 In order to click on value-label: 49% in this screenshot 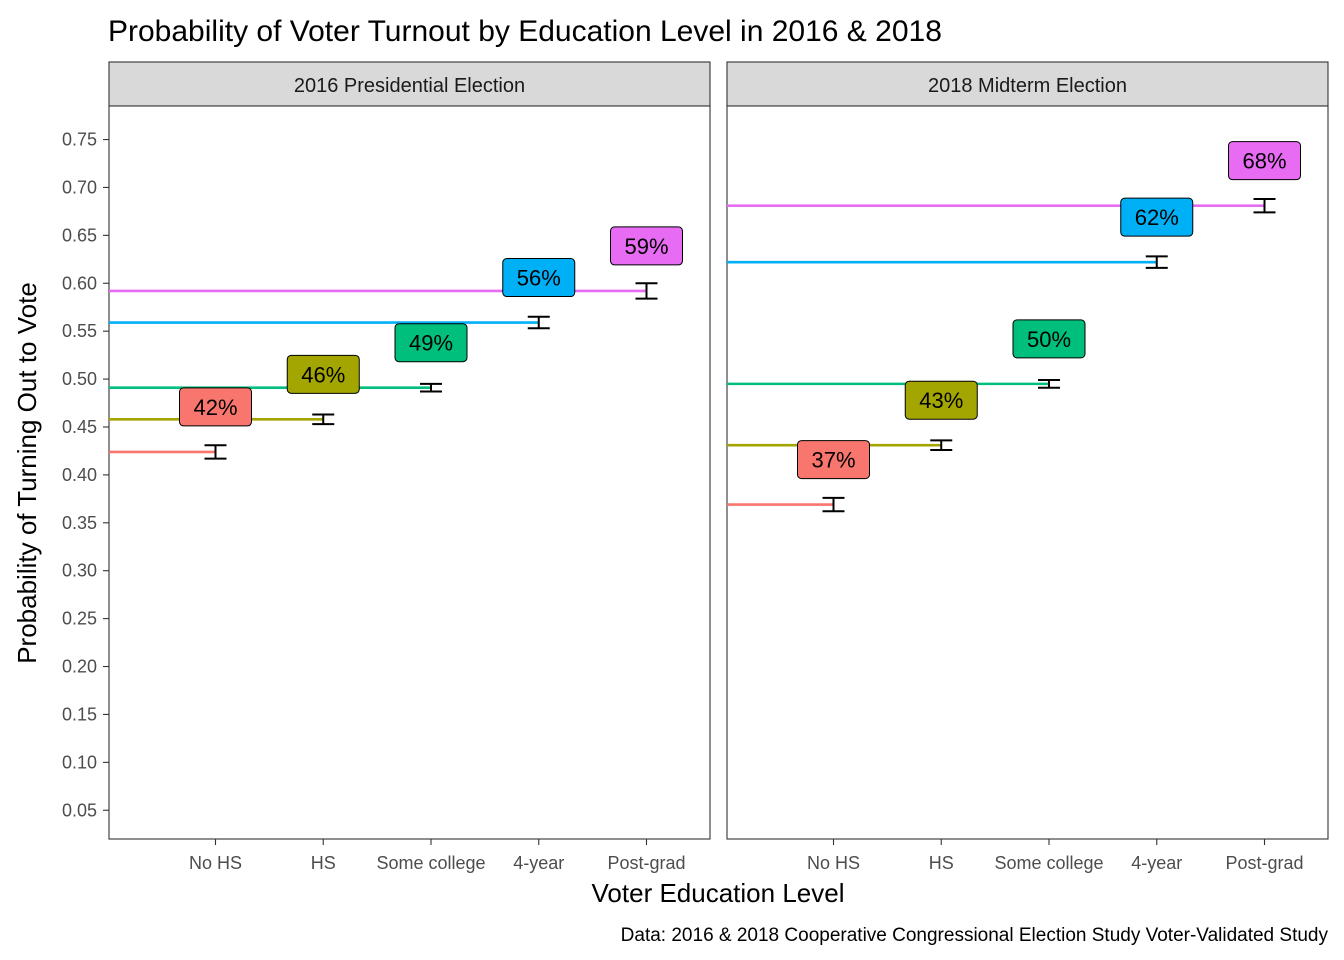, I will do `click(431, 343)`.